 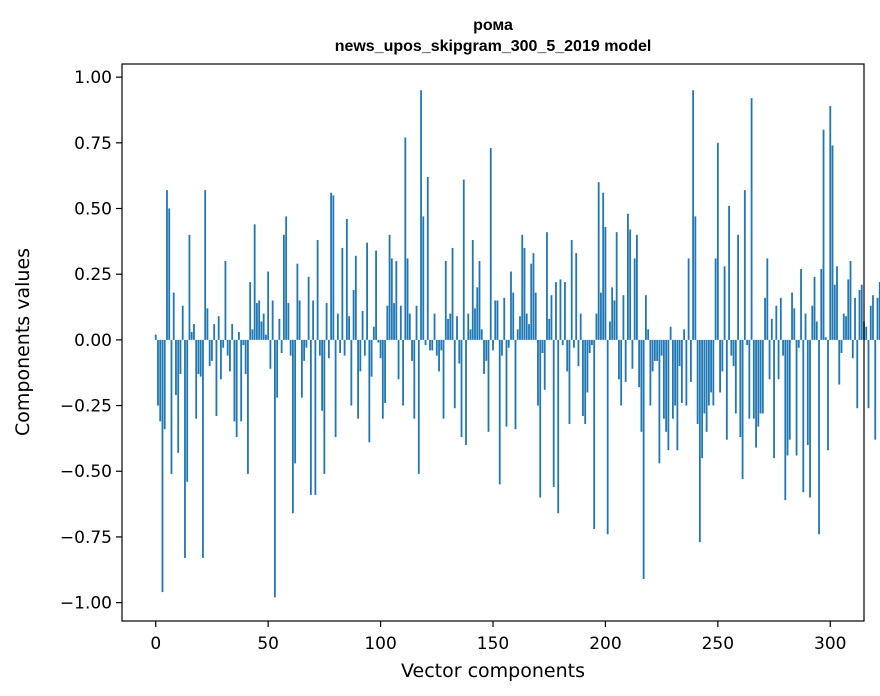 I want to click on y-tick-label: −0.25, so click(x=86, y=407).